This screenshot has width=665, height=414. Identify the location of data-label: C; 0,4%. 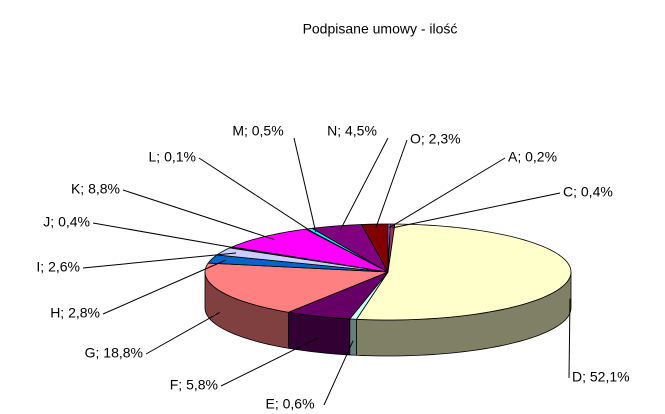
(588, 192).